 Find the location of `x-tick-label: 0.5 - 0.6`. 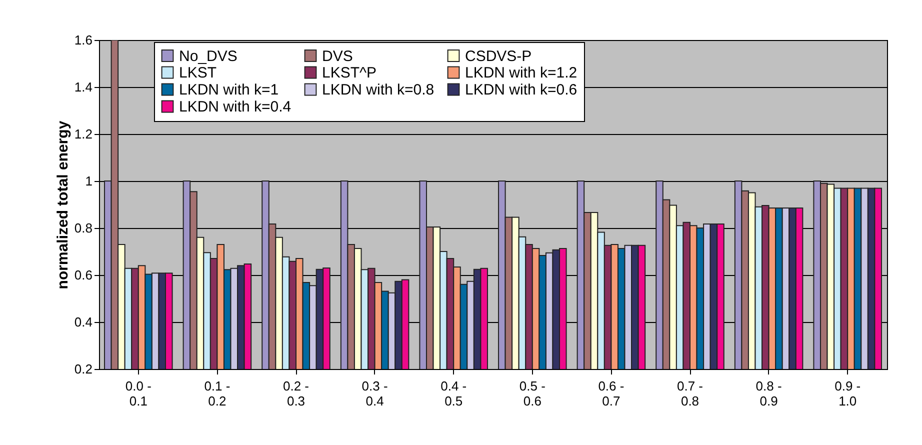

x-tick-label: 0.5 - 0.6 is located at coordinates (532, 393).